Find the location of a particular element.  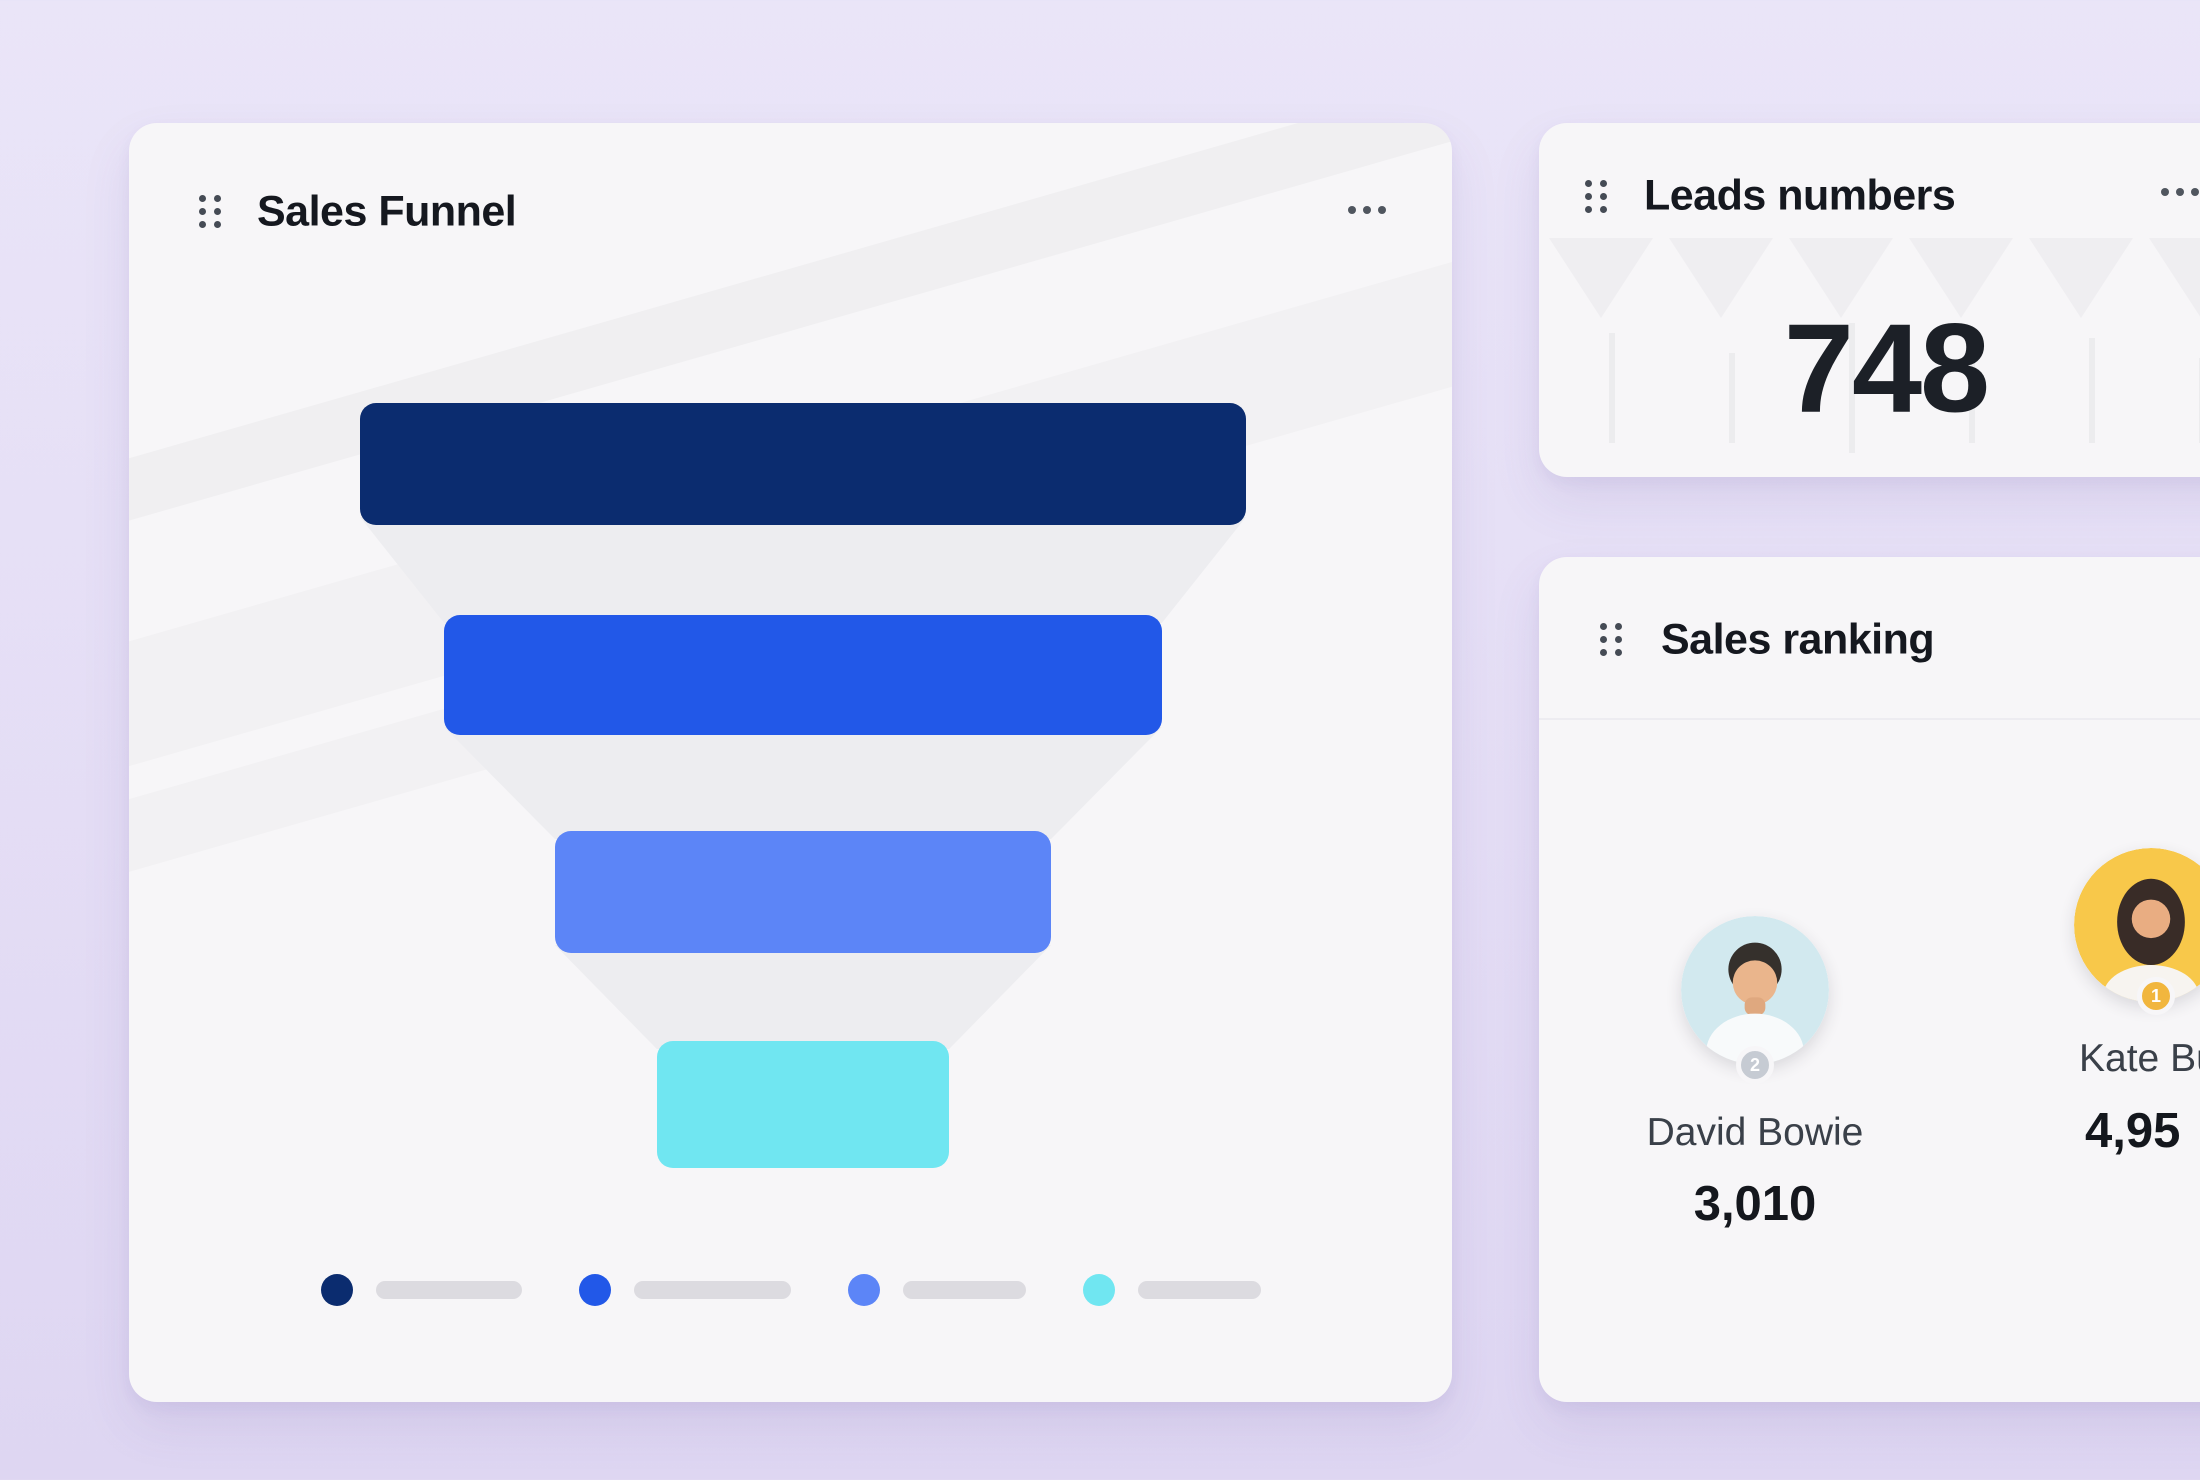

person-name: David Bowie is located at coordinates (1755, 1132).